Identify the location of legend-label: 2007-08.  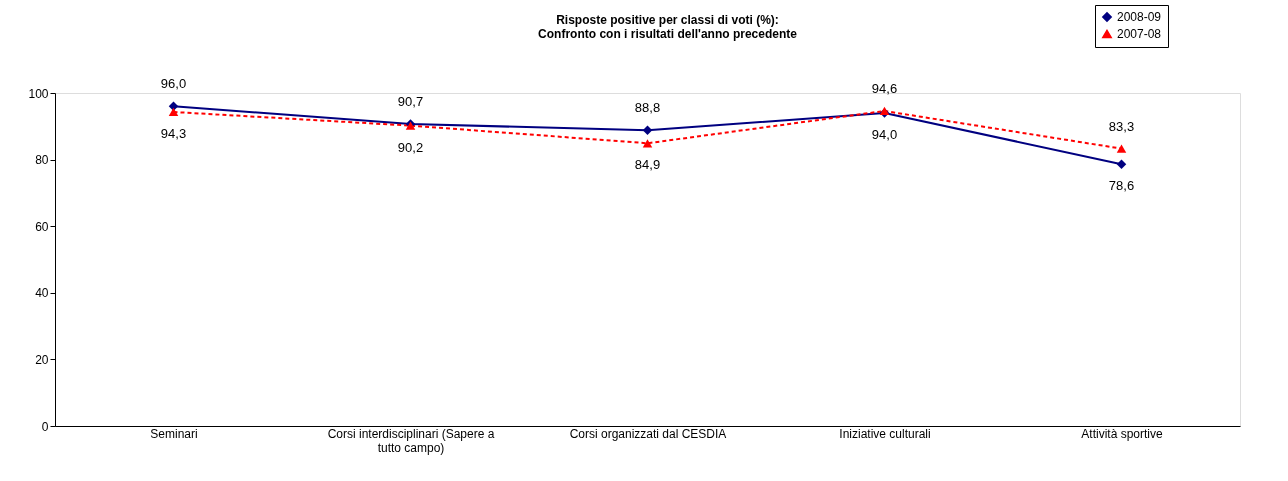
(1139, 34).